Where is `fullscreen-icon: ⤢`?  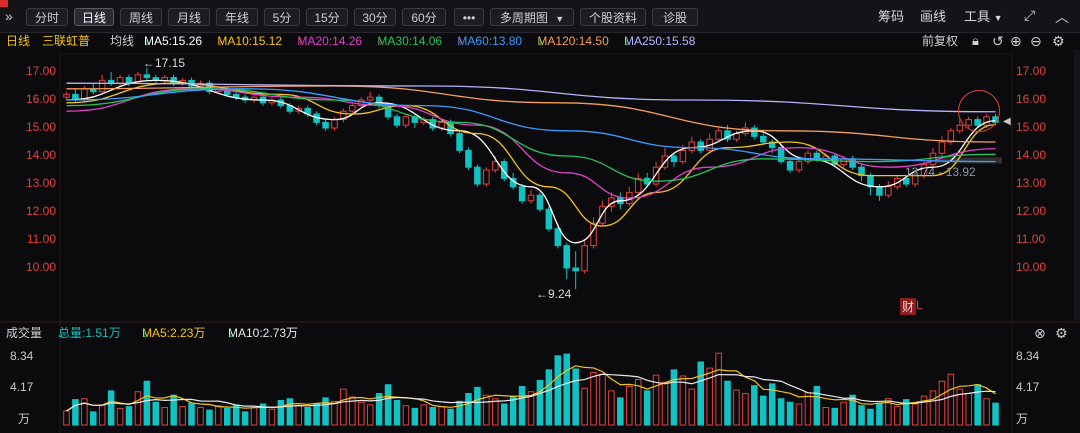 fullscreen-icon: ⤢ is located at coordinates (1030, 15).